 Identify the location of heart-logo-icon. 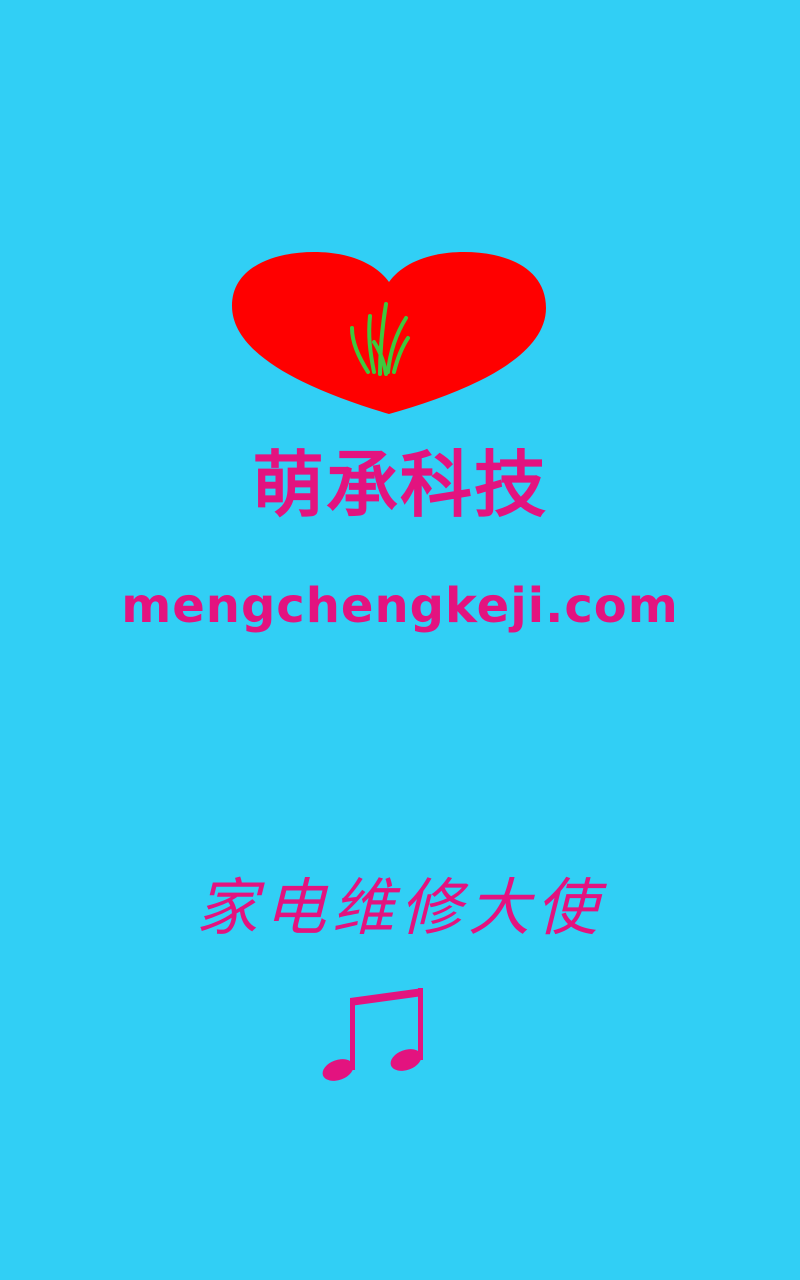
(389, 333).